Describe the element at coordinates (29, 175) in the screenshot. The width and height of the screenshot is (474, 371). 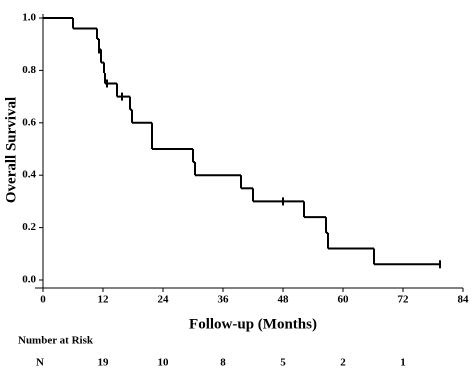
I see `y-tick-label: 0.4` at that location.